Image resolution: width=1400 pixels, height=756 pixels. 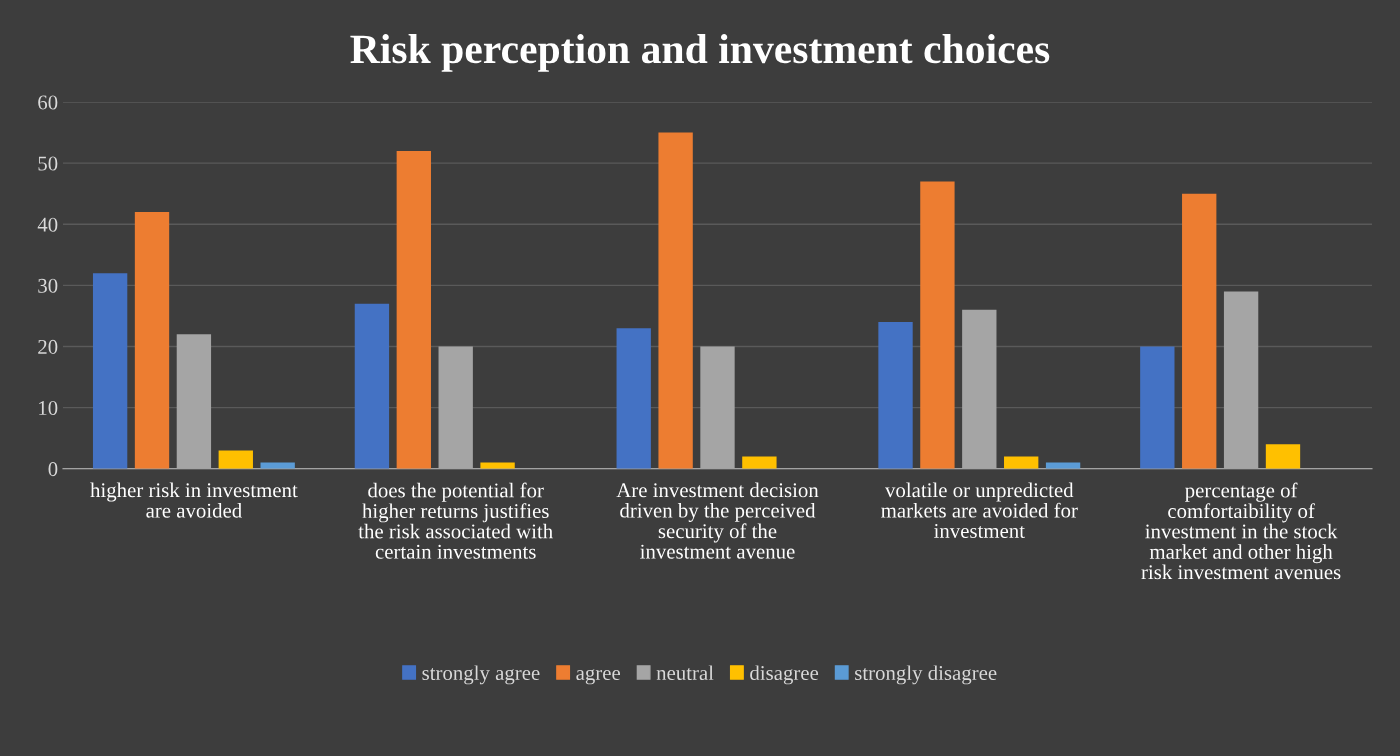 I want to click on y-tick-label: 40, so click(x=47, y=224).